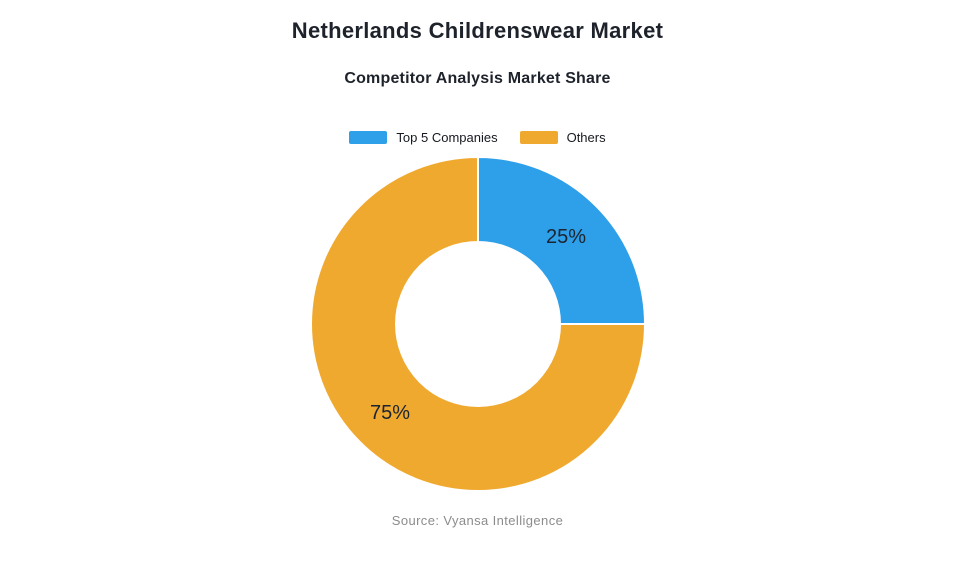  What do you see at coordinates (566, 237) in the screenshot?
I see `slice-value-label-0: 25%` at bounding box center [566, 237].